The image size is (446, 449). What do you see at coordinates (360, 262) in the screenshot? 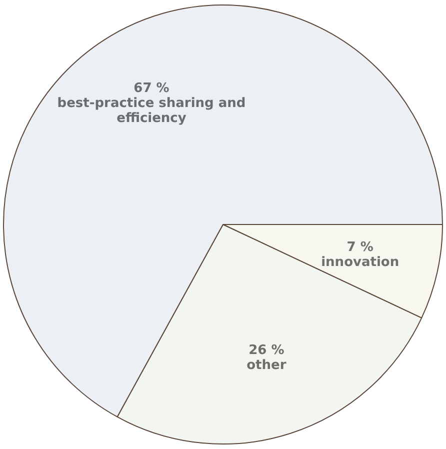
I see `slice-label: innovation` at bounding box center [360, 262].